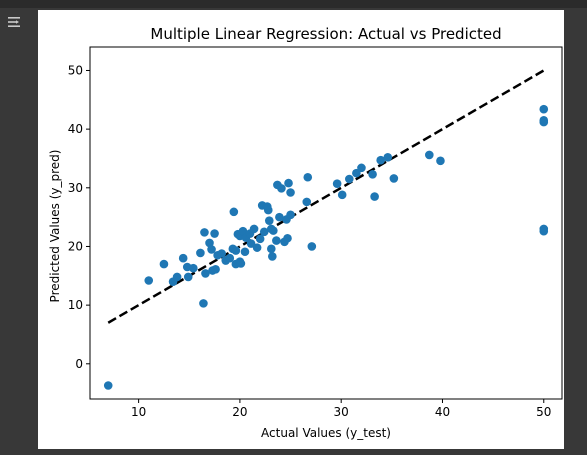  What do you see at coordinates (326, 433) in the screenshot?
I see `x-axis-label: Actual Values (y_test)` at bounding box center [326, 433].